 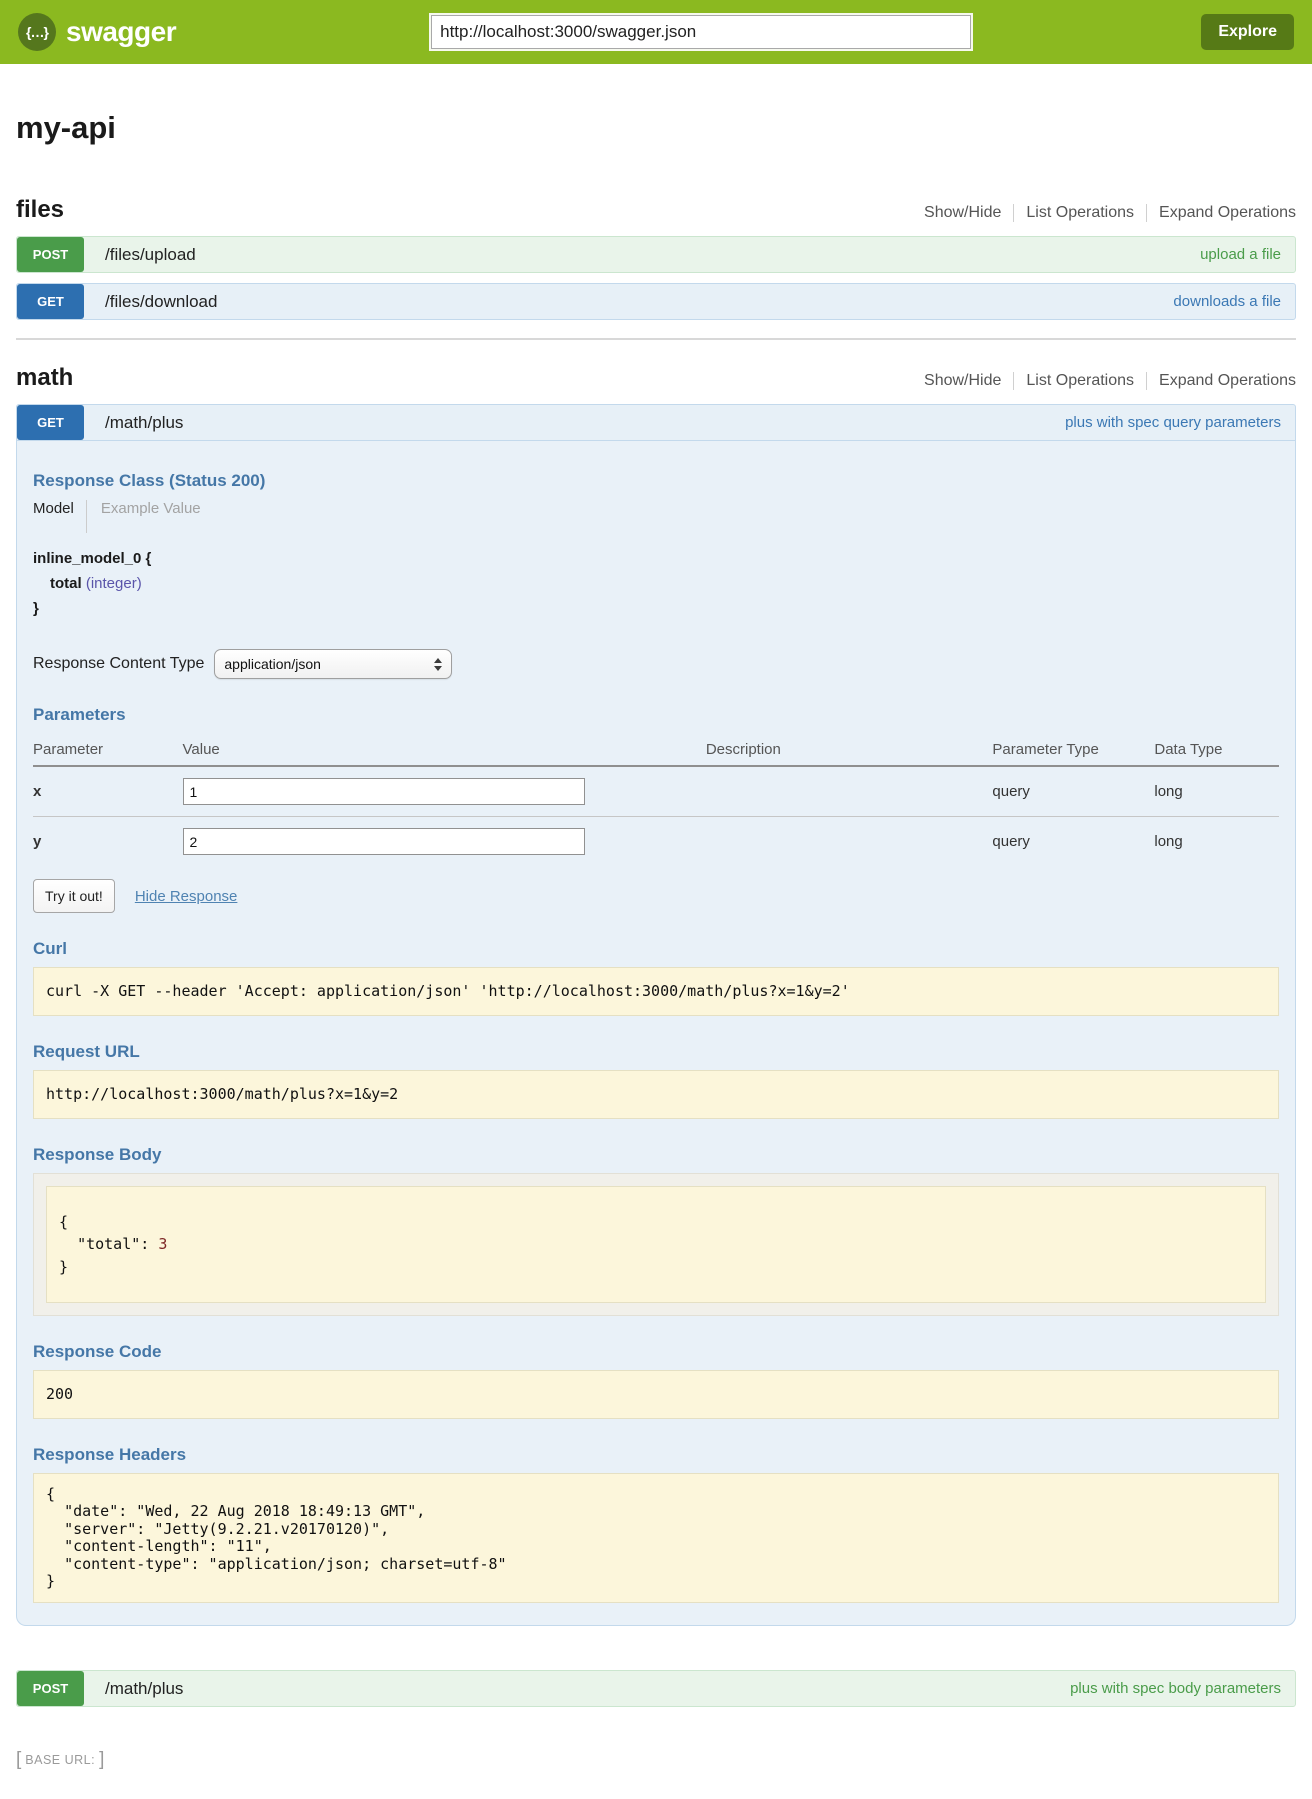 What do you see at coordinates (186, 896) in the screenshot?
I see `hide-response-link: Hide Response` at bounding box center [186, 896].